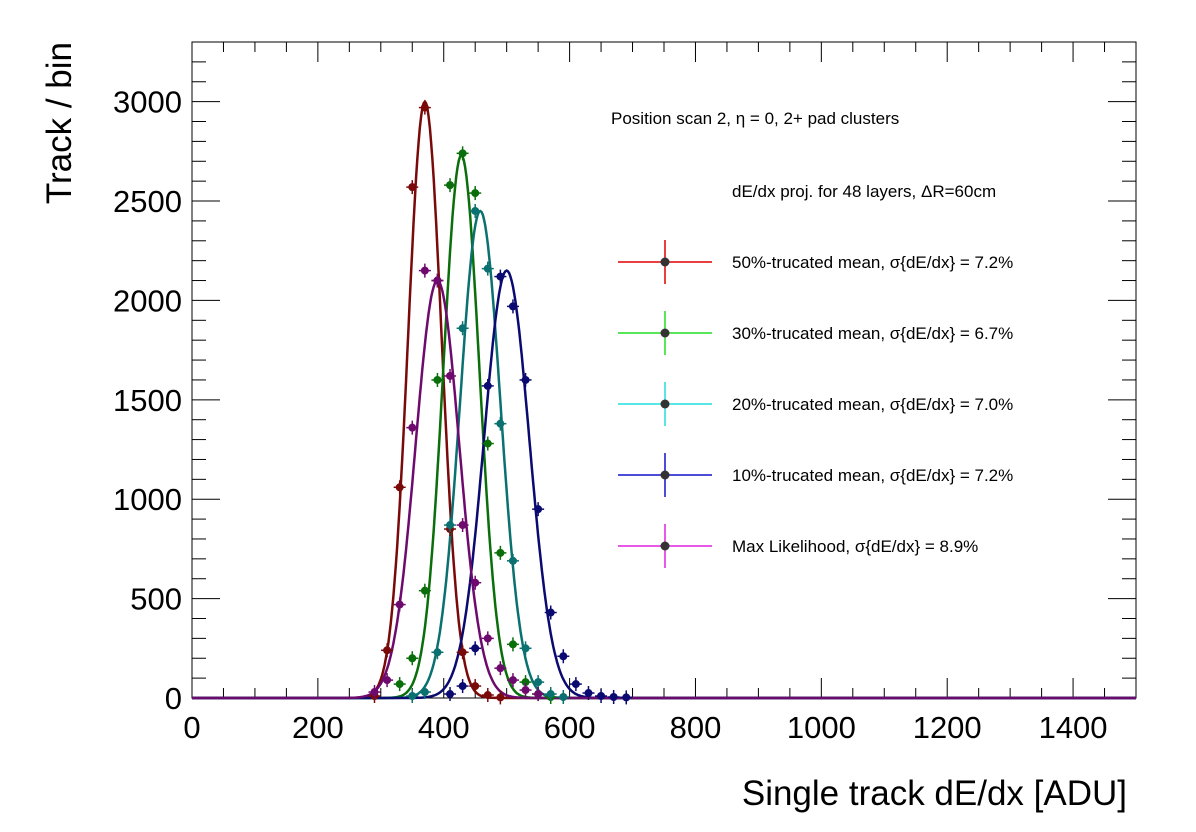  I want to click on legend-label: Max Likelihood, σ{dE/dx} = 8.9%, so click(855, 546).